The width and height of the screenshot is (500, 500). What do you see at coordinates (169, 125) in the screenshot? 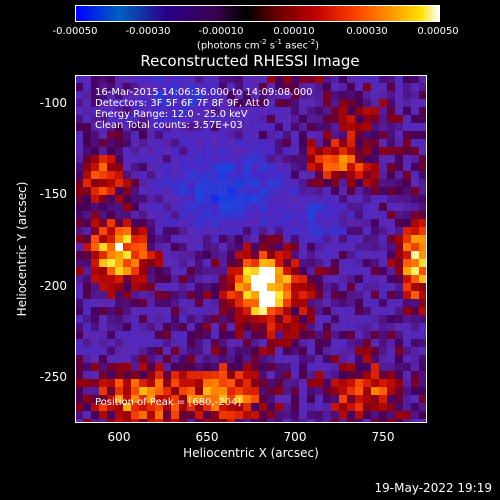
I see `annotation-clean-counts: Clean Total counts: 3.57E+03` at bounding box center [169, 125].